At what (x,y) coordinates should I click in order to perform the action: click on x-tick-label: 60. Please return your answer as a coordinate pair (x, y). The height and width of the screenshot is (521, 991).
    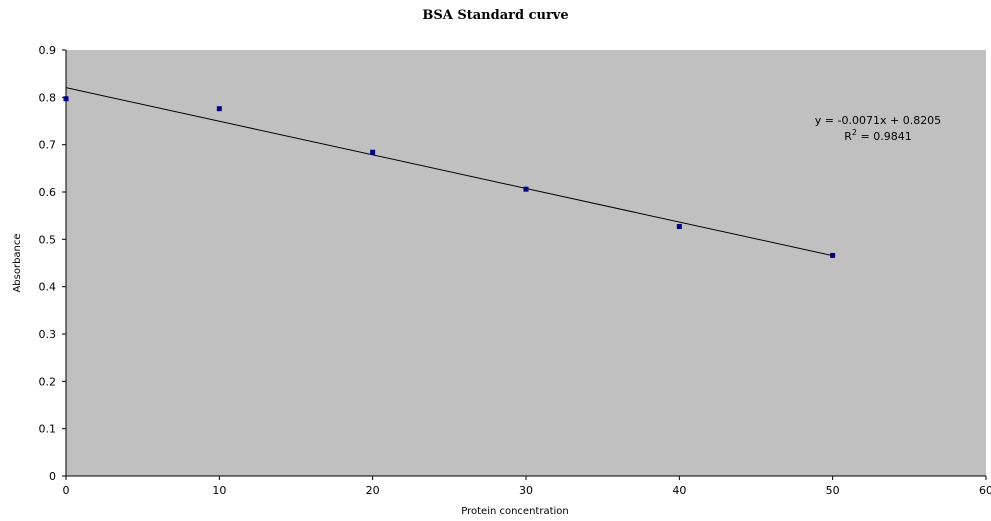
    Looking at the image, I should click on (985, 490).